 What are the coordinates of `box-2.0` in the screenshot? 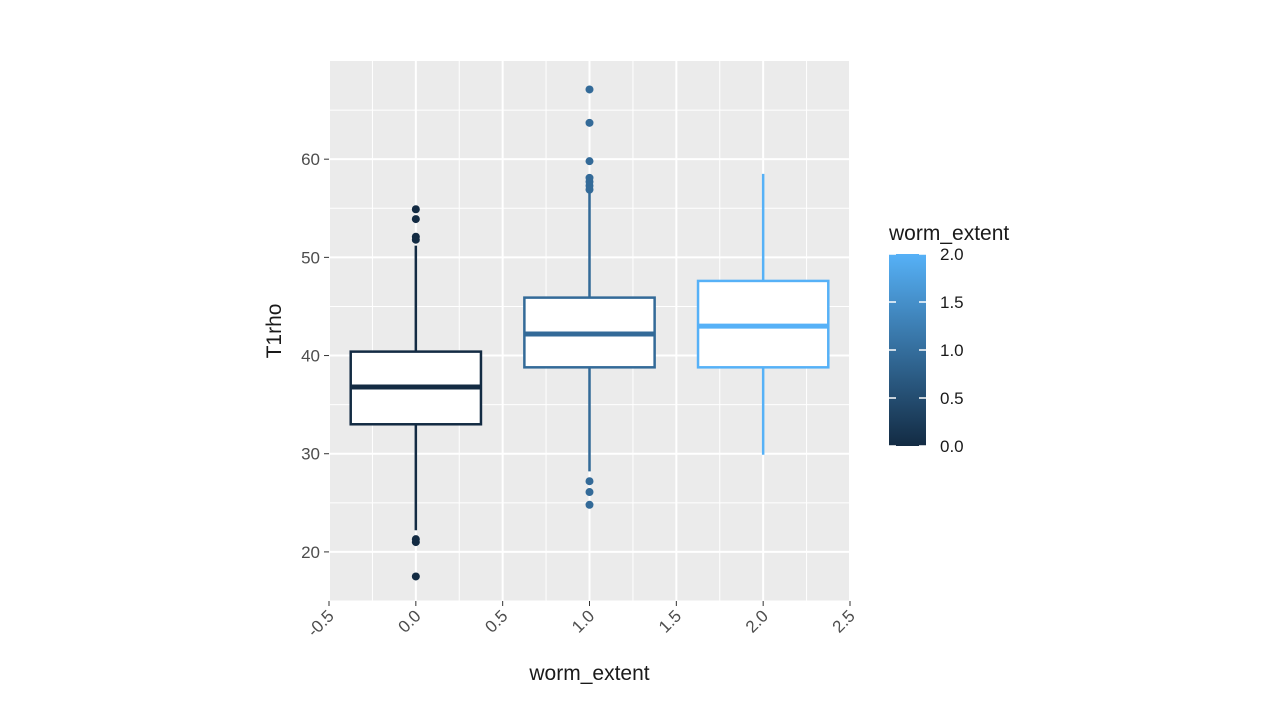 It's located at (763, 314).